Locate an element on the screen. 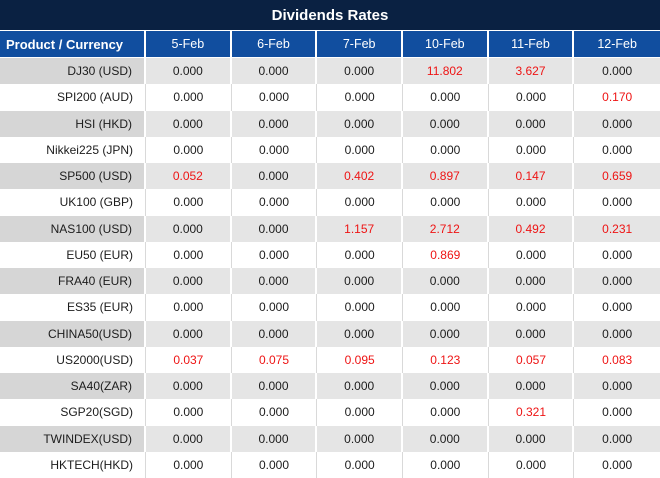  value-cell: 3.627 is located at coordinates (531, 71).